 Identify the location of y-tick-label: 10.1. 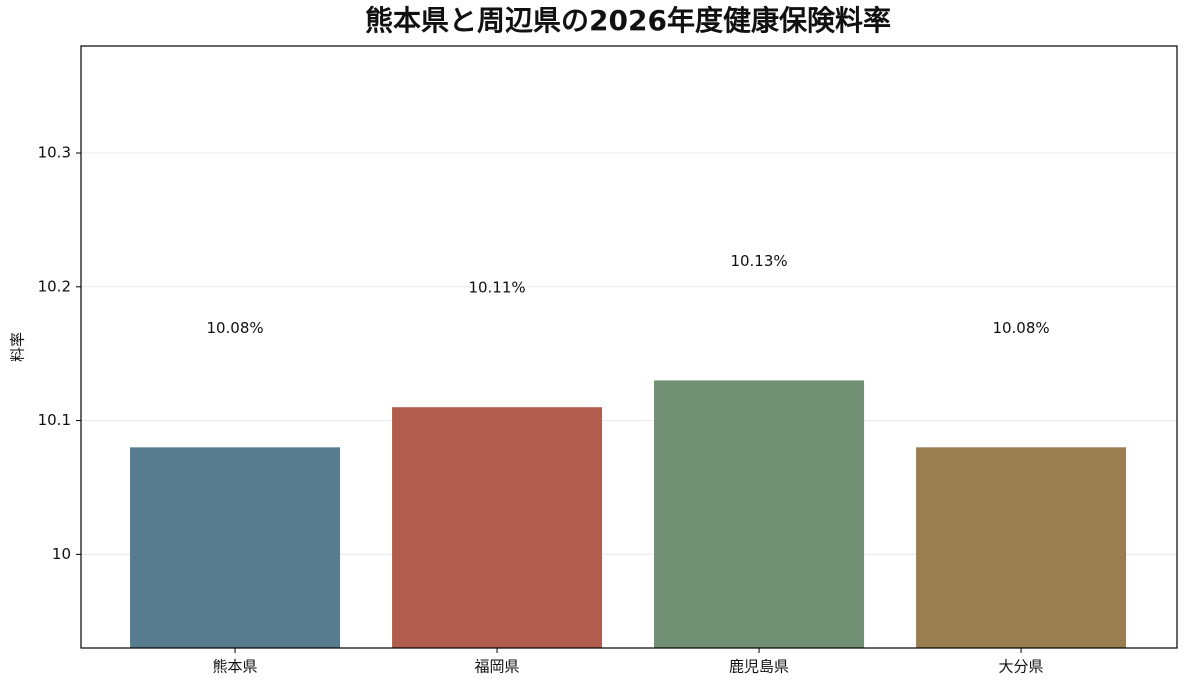
(54, 420).